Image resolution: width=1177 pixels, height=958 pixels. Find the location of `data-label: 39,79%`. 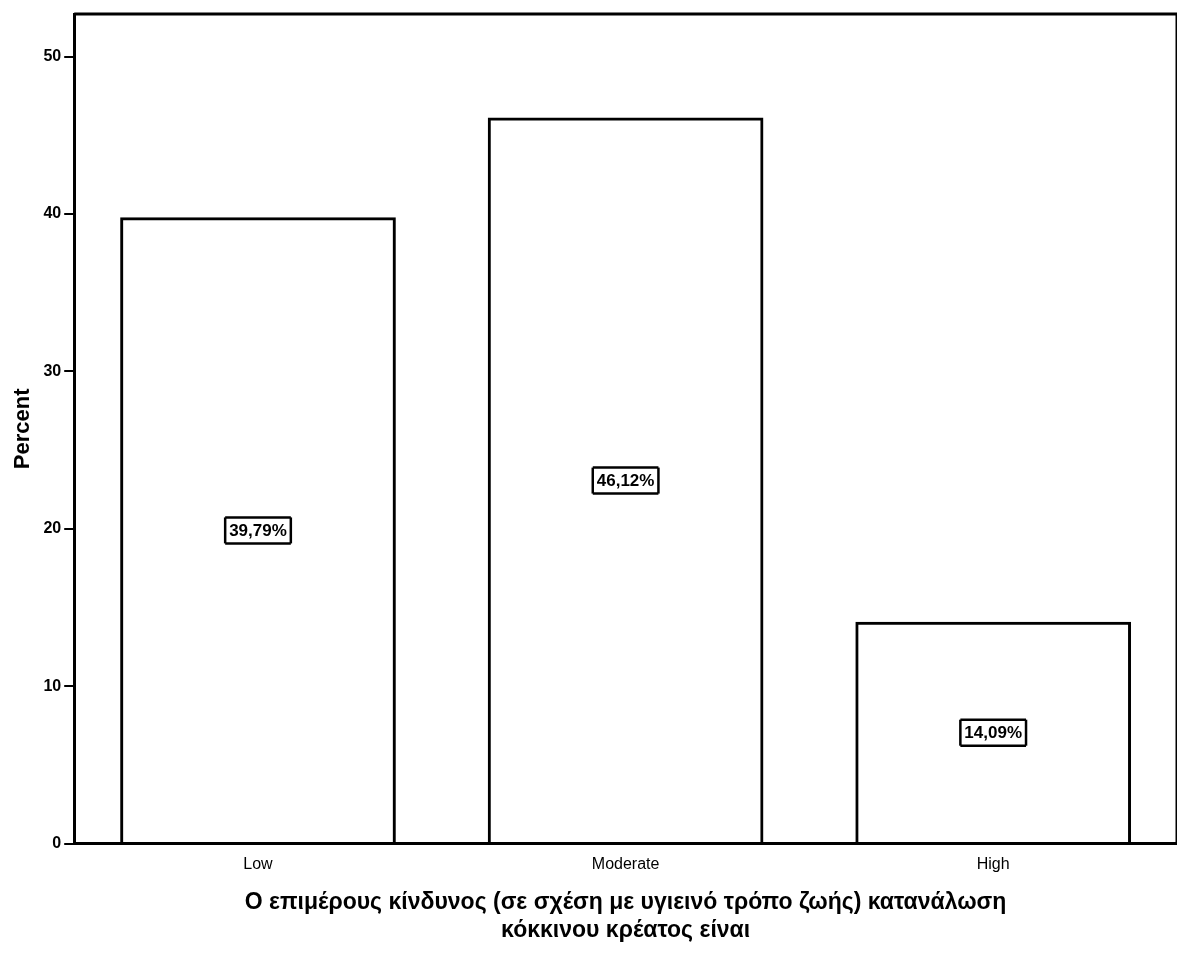

data-label: 39,79% is located at coordinates (258, 531).